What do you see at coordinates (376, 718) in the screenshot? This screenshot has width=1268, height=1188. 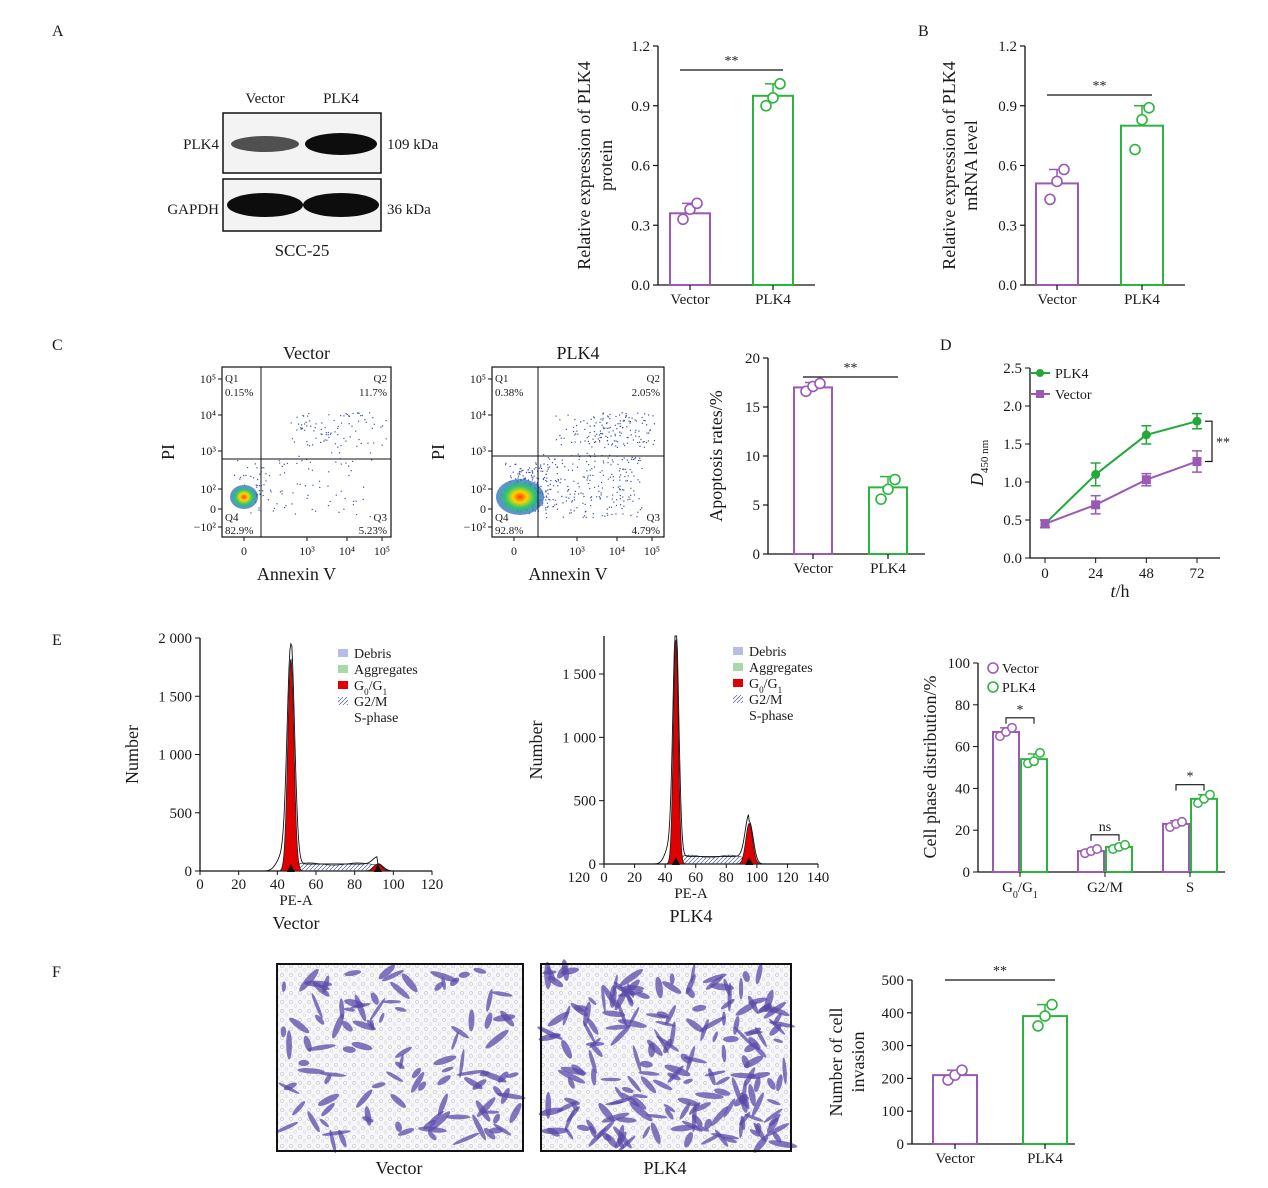 I see `legend-label: S-phase` at bounding box center [376, 718].